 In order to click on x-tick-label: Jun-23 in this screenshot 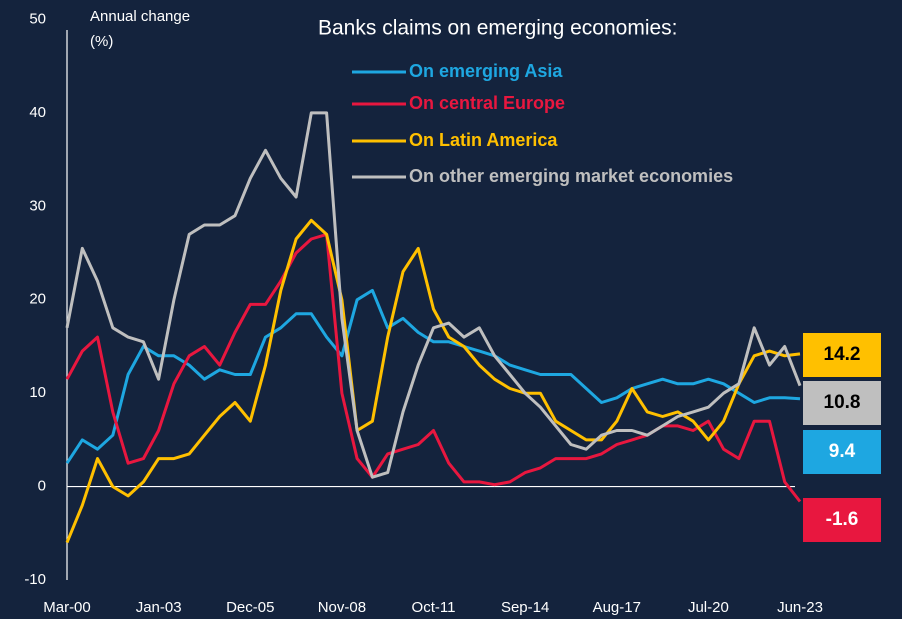, I will do `click(800, 607)`.